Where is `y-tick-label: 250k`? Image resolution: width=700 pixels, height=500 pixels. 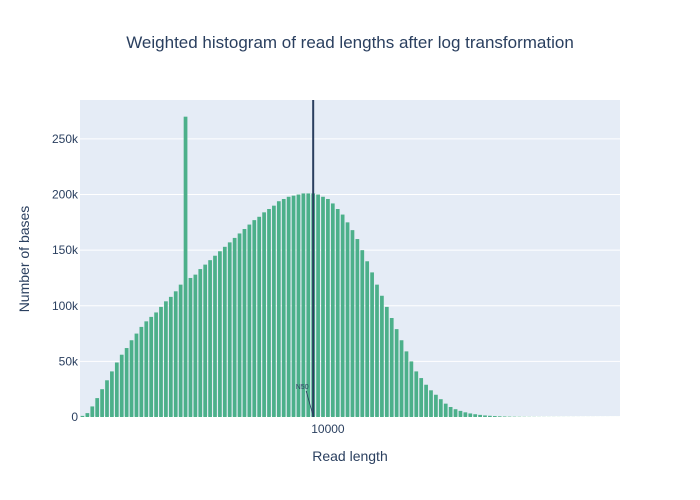
y-tick-label: 250k is located at coordinates (65, 139).